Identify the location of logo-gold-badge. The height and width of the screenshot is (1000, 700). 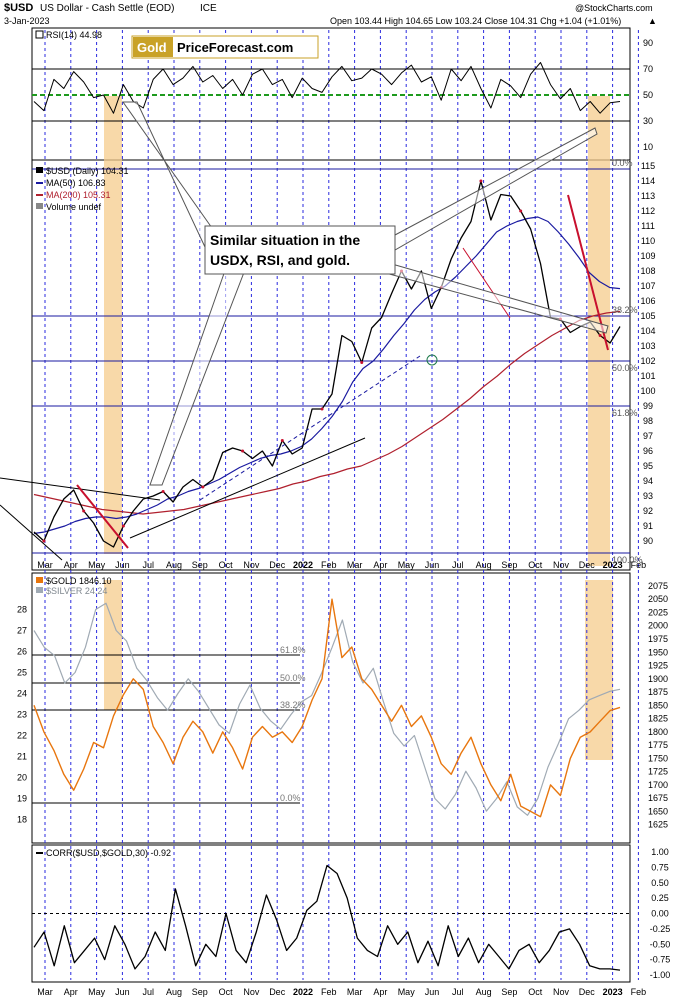
(153, 47).